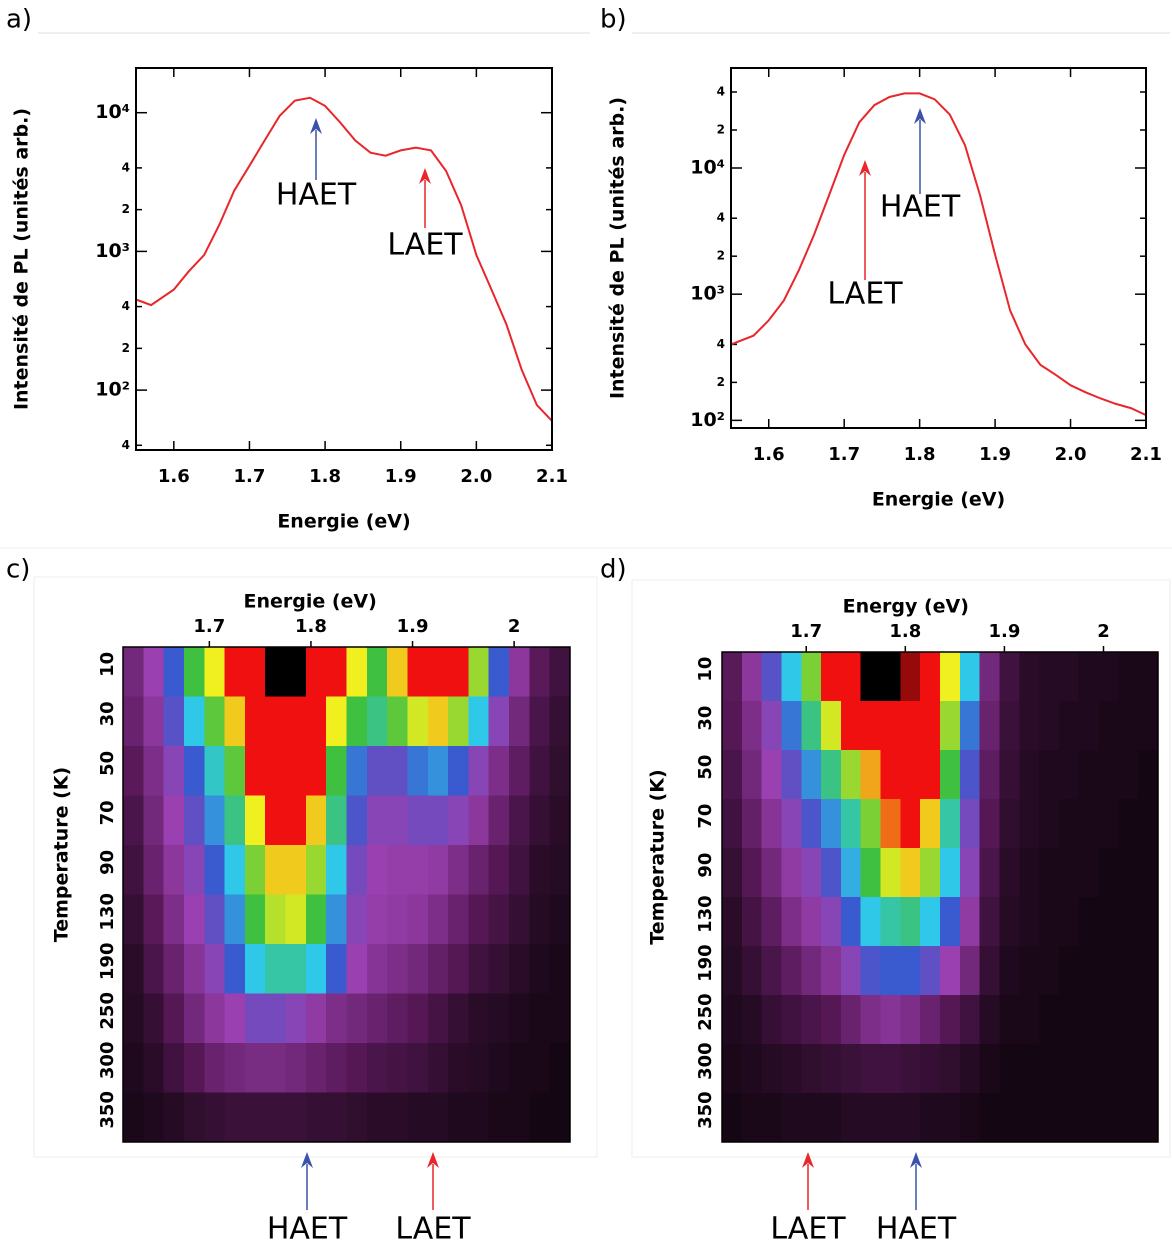  Describe the element at coordinates (250, 476) in the screenshot. I see `x-tick-label: 1.7` at that location.